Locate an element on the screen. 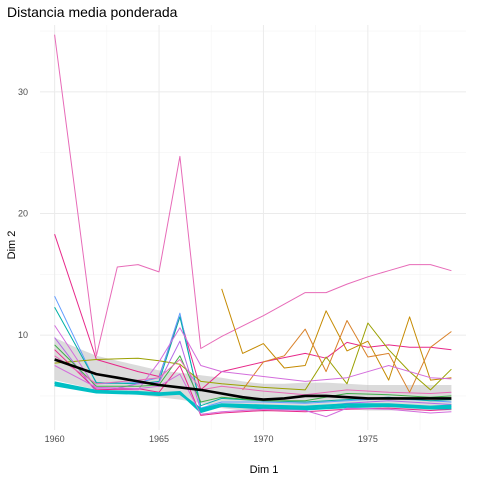 The image size is (480, 480). chart-title: Distancia media ponderada is located at coordinates (92, 12).